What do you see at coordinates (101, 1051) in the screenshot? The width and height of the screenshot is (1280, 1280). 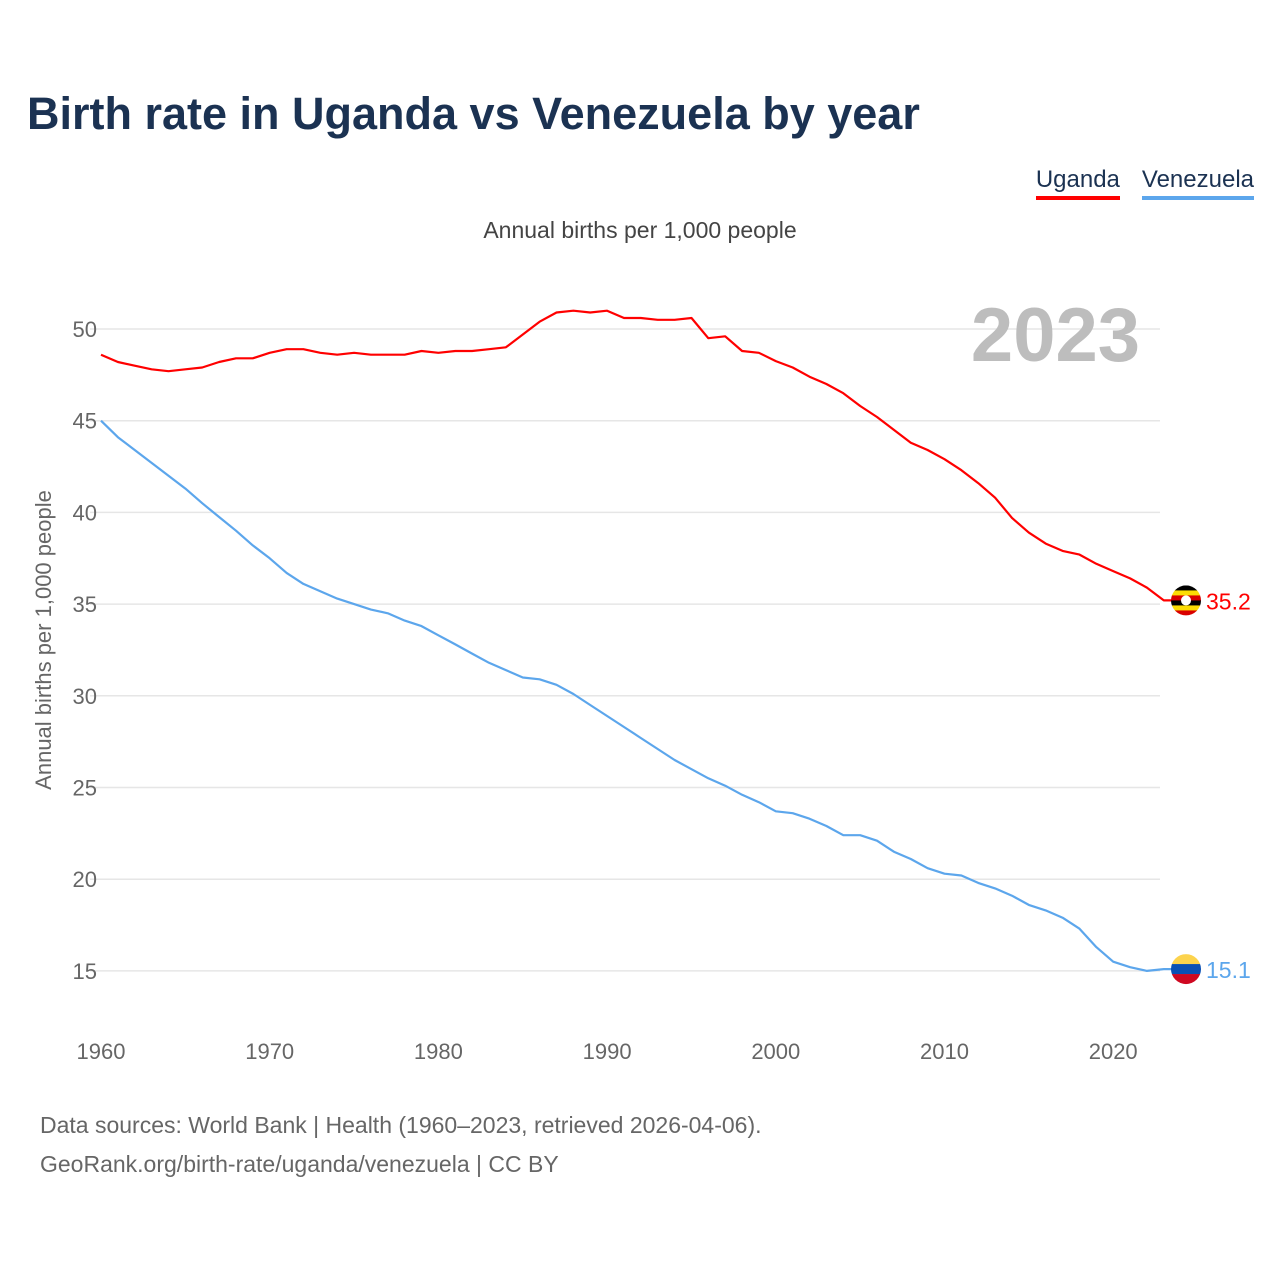 I see `x-tick-label: 1960` at bounding box center [101, 1051].